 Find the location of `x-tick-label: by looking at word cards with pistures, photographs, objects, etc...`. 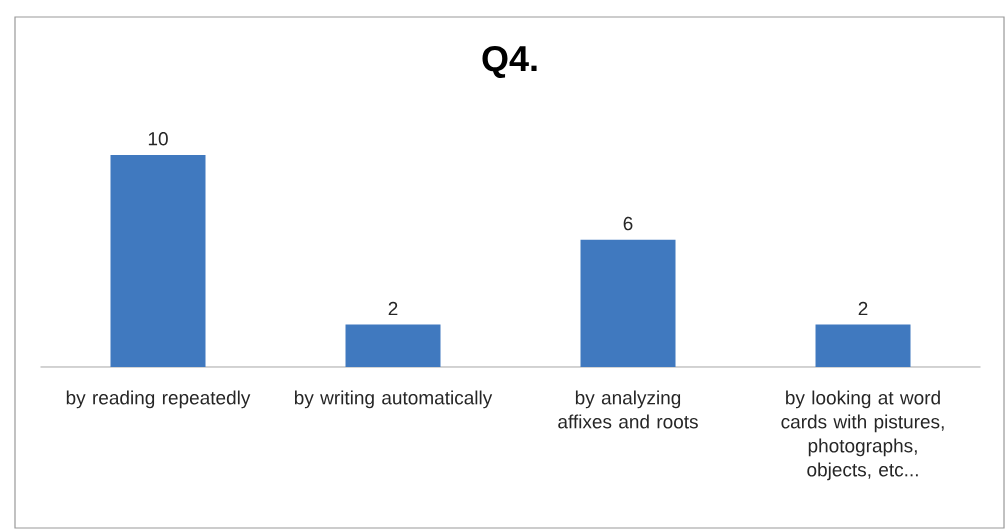

x-tick-label: by looking at word cards with pistures, photographs, objects, etc... is located at coordinates (862, 435).